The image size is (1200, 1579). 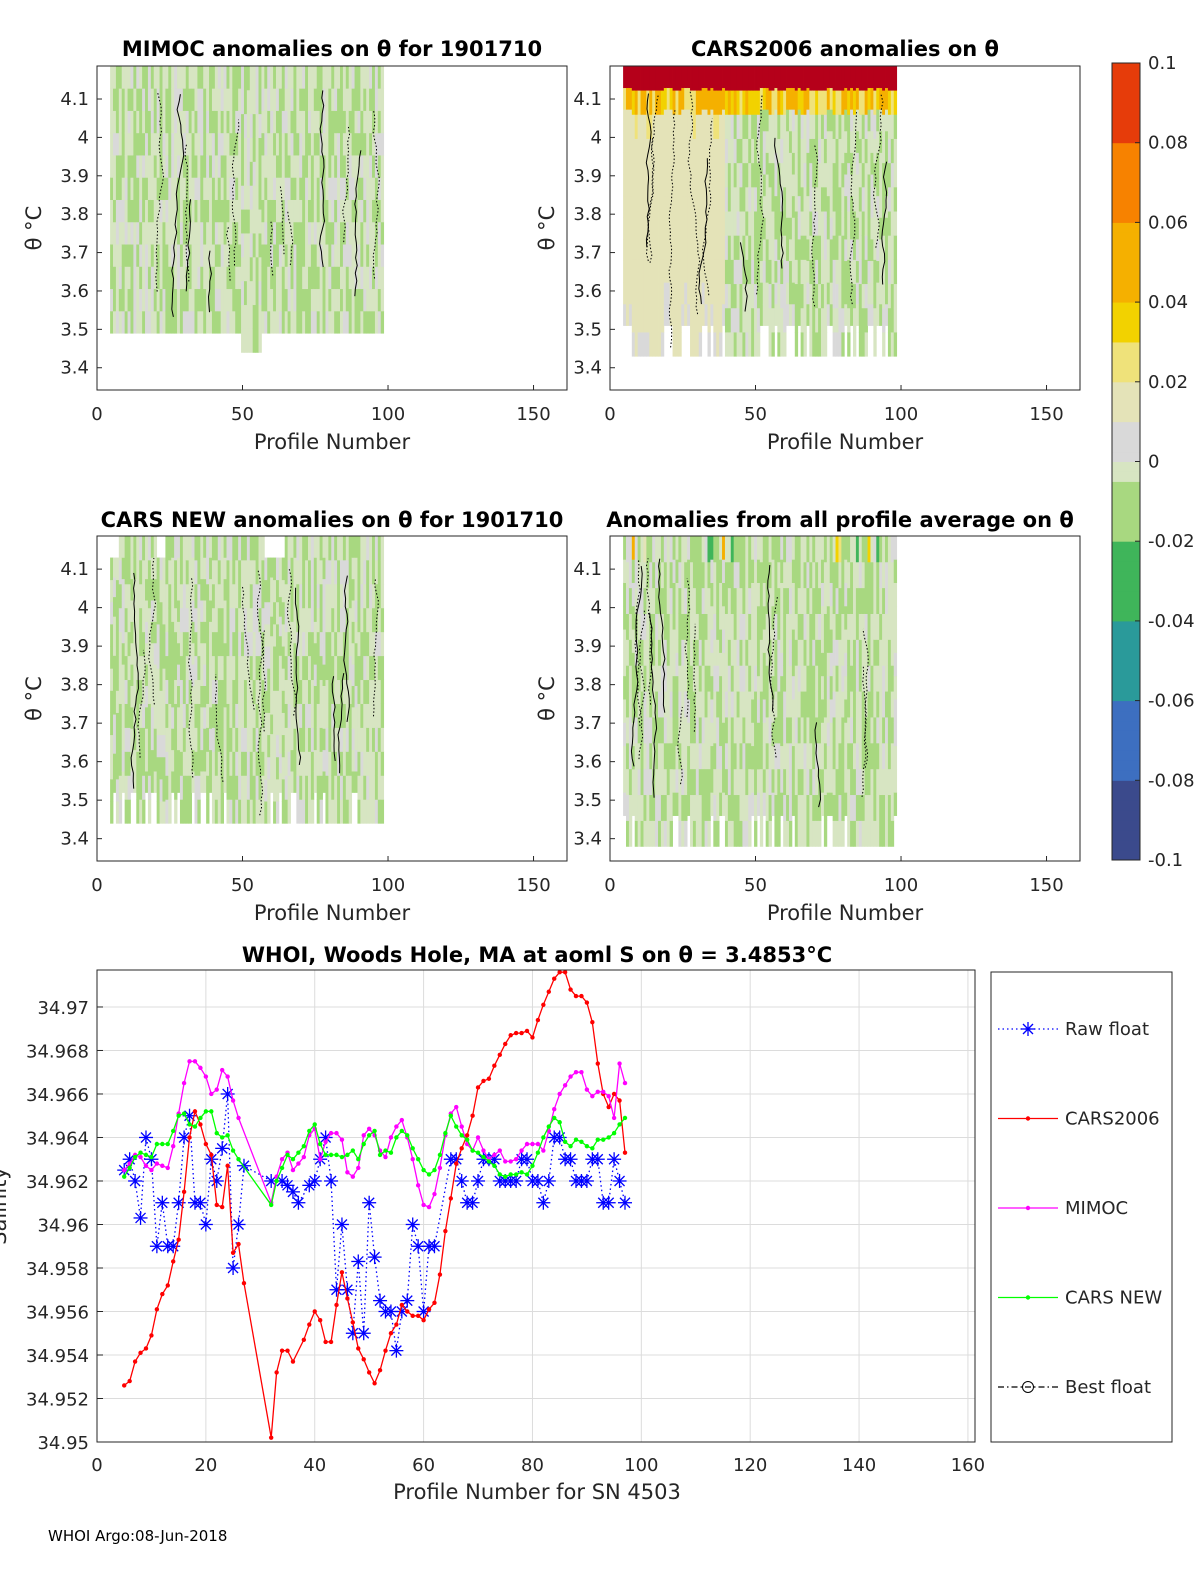 What do you see at coordinates (533, 885) in the screenshot?
I see `x-tick-label: 150` at bounding box center [533, 885].